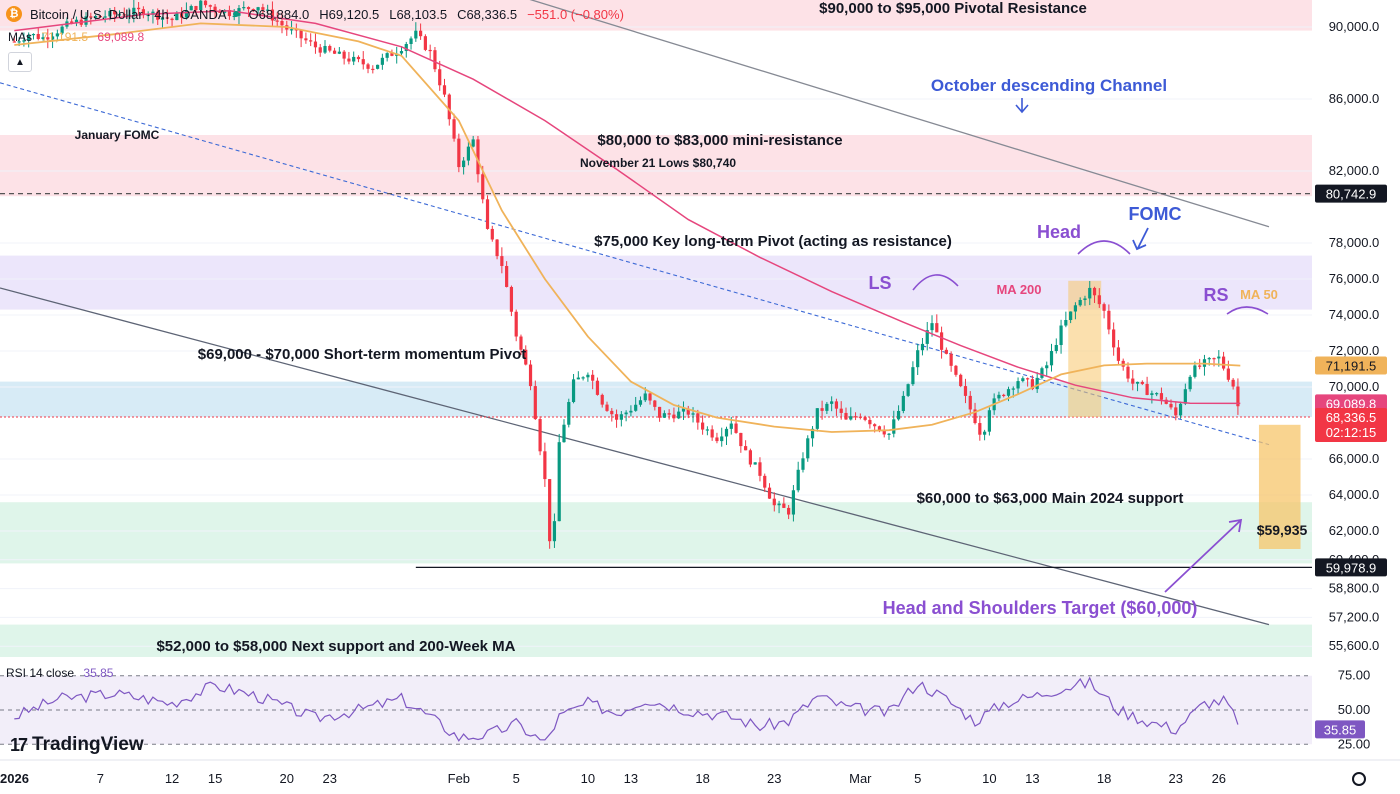 The image size is (1400, 794). I want to click on symbol-title: Bitcoin / U.S. Dollar · 4h · OANDA, so click(128, 14).